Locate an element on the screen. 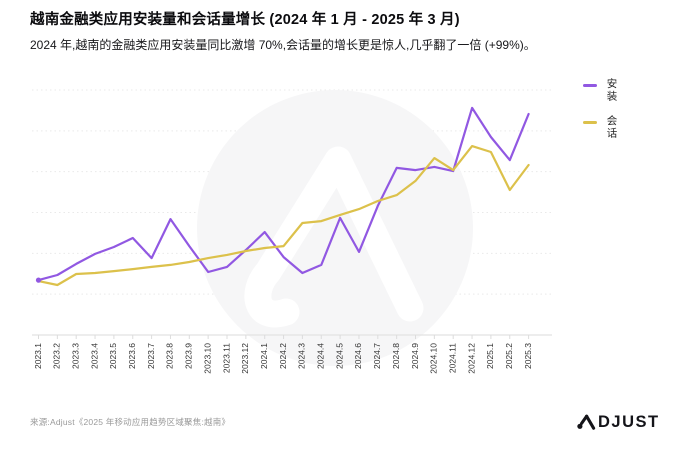 The image size is (687, 458). installs-line-swatch is located at coordinates (590, 85).